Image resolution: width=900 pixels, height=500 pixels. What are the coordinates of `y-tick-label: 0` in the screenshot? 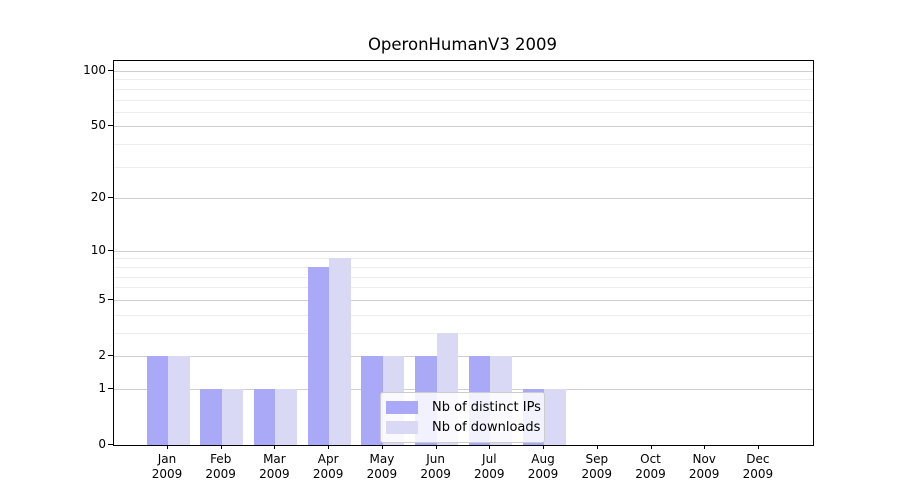 It's located at (102, 444).